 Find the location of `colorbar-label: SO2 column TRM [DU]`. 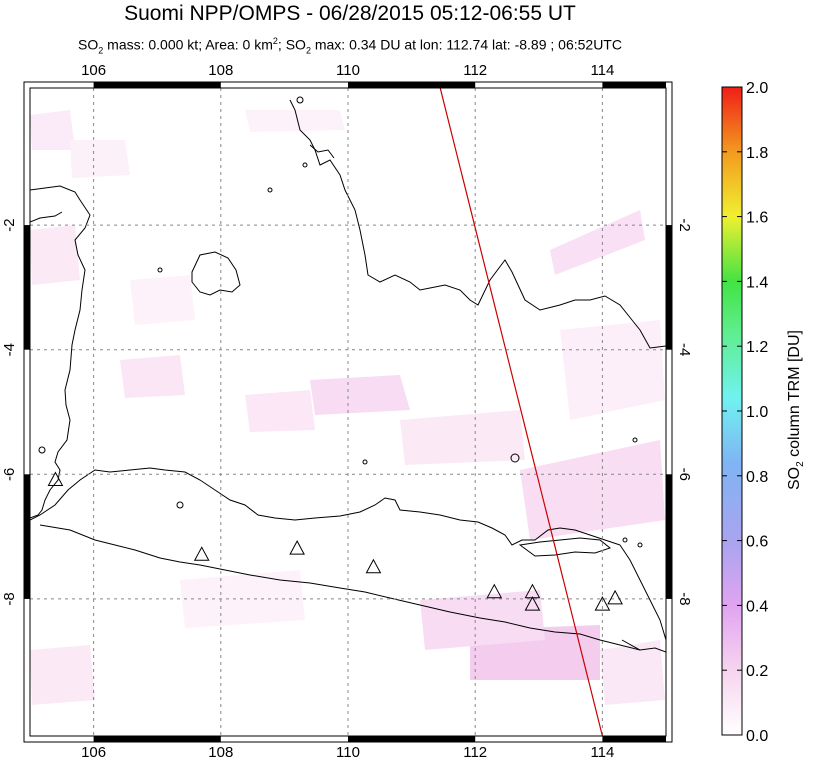

colorbar-label: SO2 column TRM [DU] is located at coordinates (796, 410).